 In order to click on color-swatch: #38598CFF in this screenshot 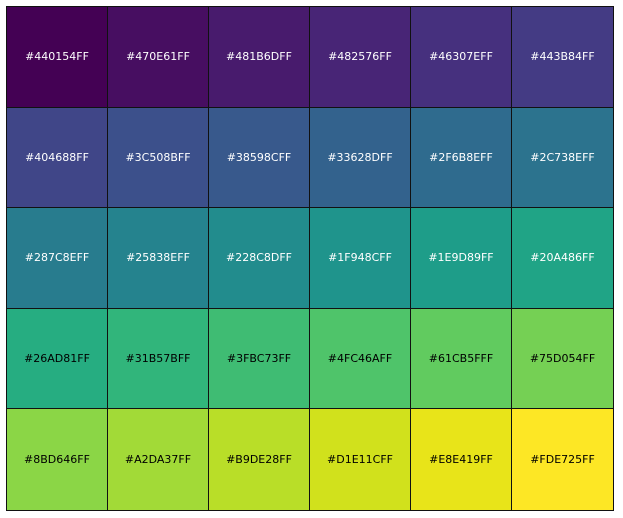, I will do `click(259, 158)`.